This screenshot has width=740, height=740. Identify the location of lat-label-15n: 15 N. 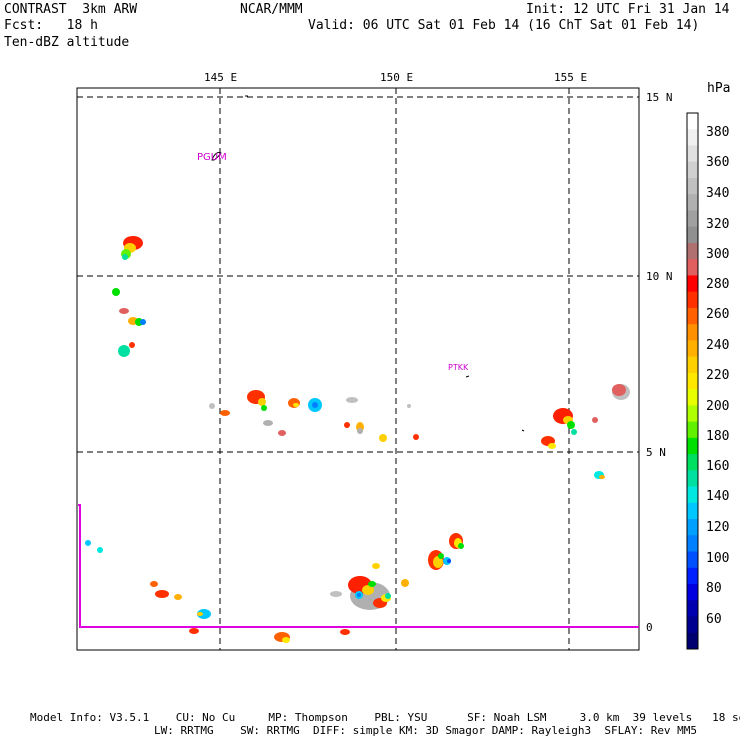
(659, 97).